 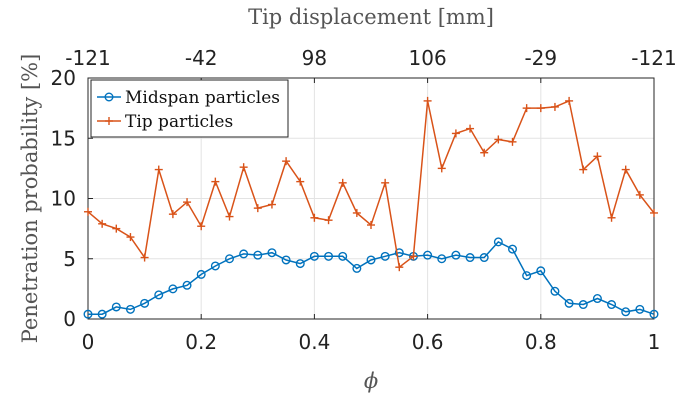 What do you see at coordinates (202, 98) in the screenshot?
I see `legend-label-midspan: Midspan particles` at bounding box center [202, 98].